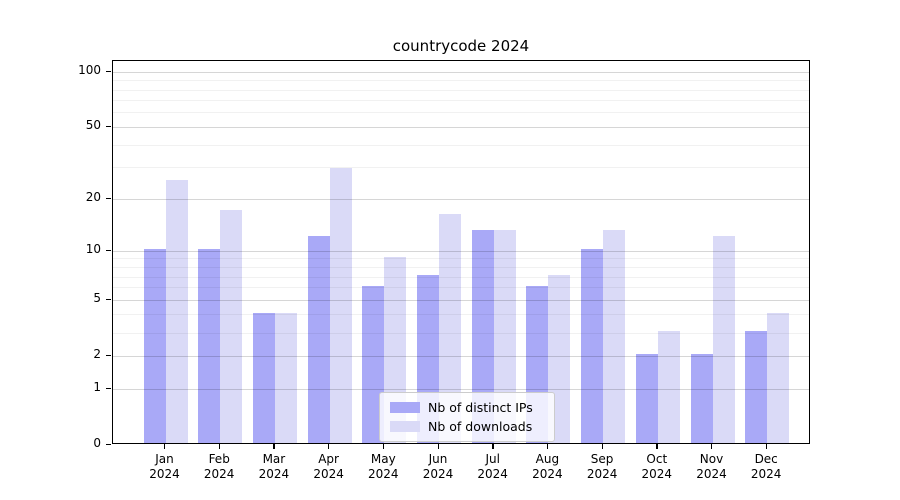 The image size is (900, 500). What do you see at coordinates (493, 446) in the screenshot?
I see `x-tick-mark-jul` at bounding box center [493, 446].